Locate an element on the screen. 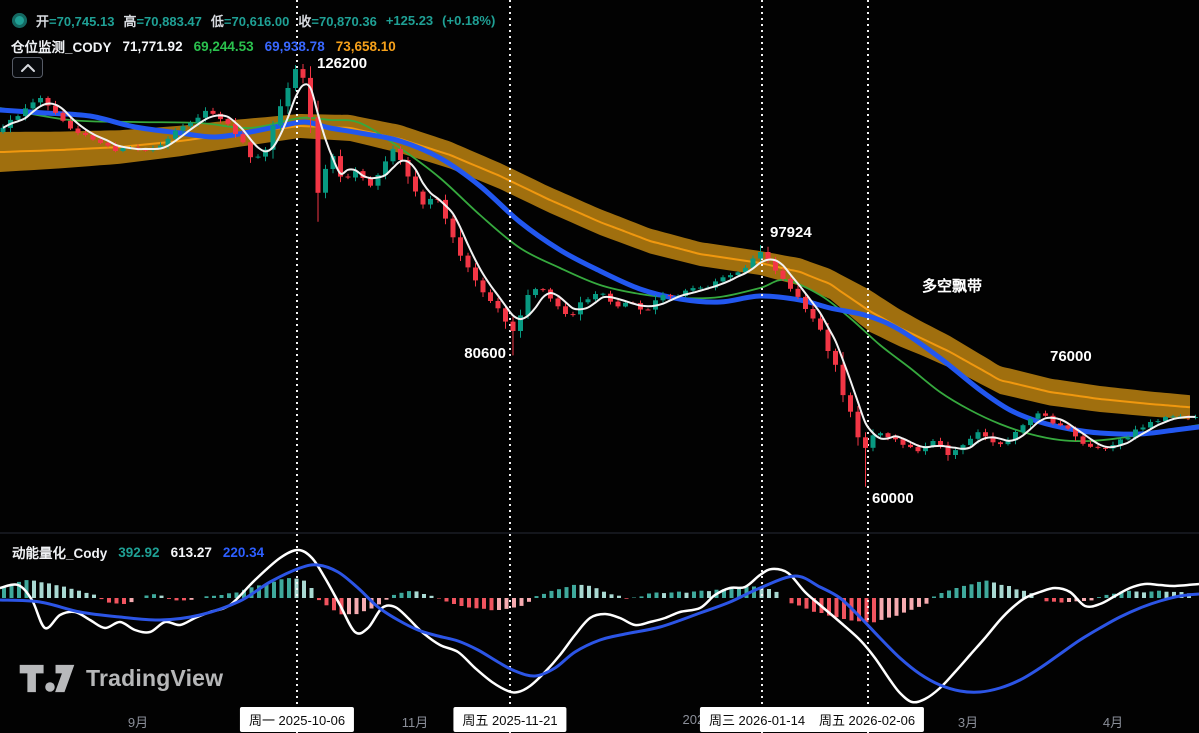 Image resolution: width=1199 pixels, height=733 pixels. price-annotation: 97924 is located at coordinates (791, 232).